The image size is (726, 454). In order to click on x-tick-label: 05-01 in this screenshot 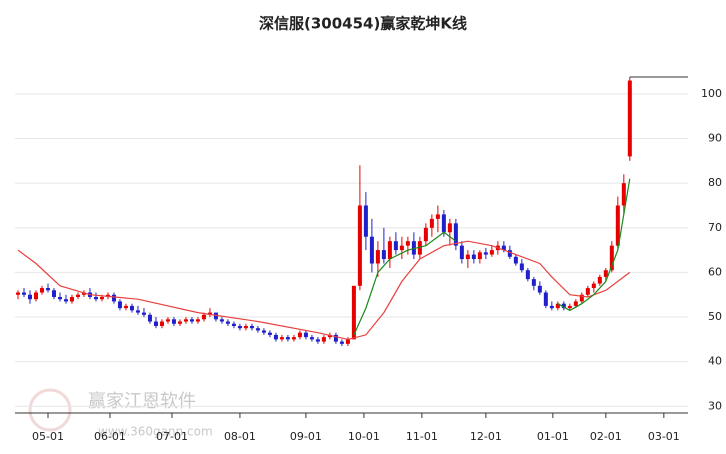, I will do `click(48, 436)`.